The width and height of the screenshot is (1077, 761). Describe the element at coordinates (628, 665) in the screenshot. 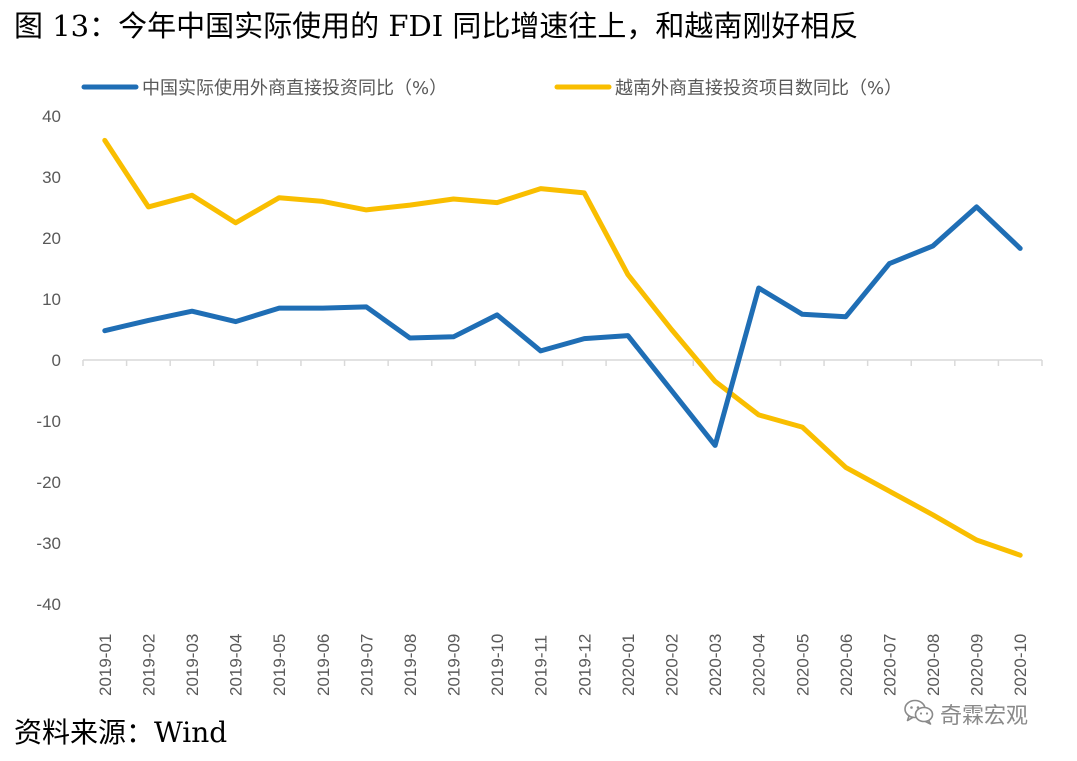

I see `x-tick-label: 2020-01` at that location.